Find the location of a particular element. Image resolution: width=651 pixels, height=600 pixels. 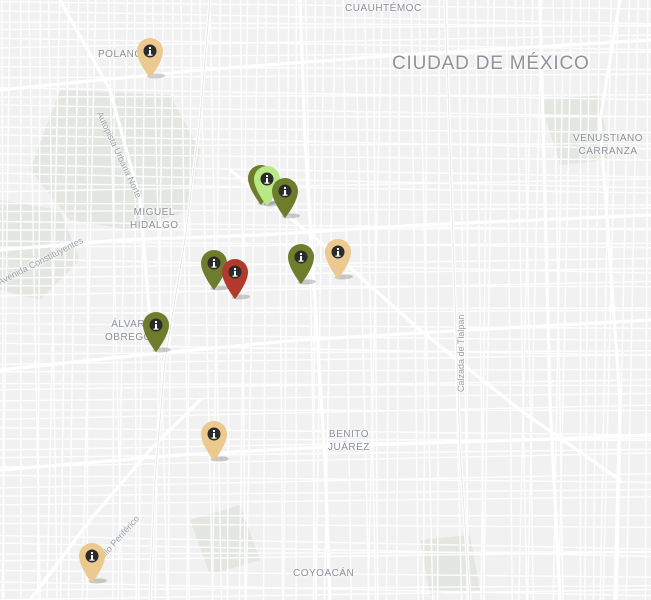

district-label-cuauhtemoc: CUAUHTÉMOC is located at coordinates (383, 8).